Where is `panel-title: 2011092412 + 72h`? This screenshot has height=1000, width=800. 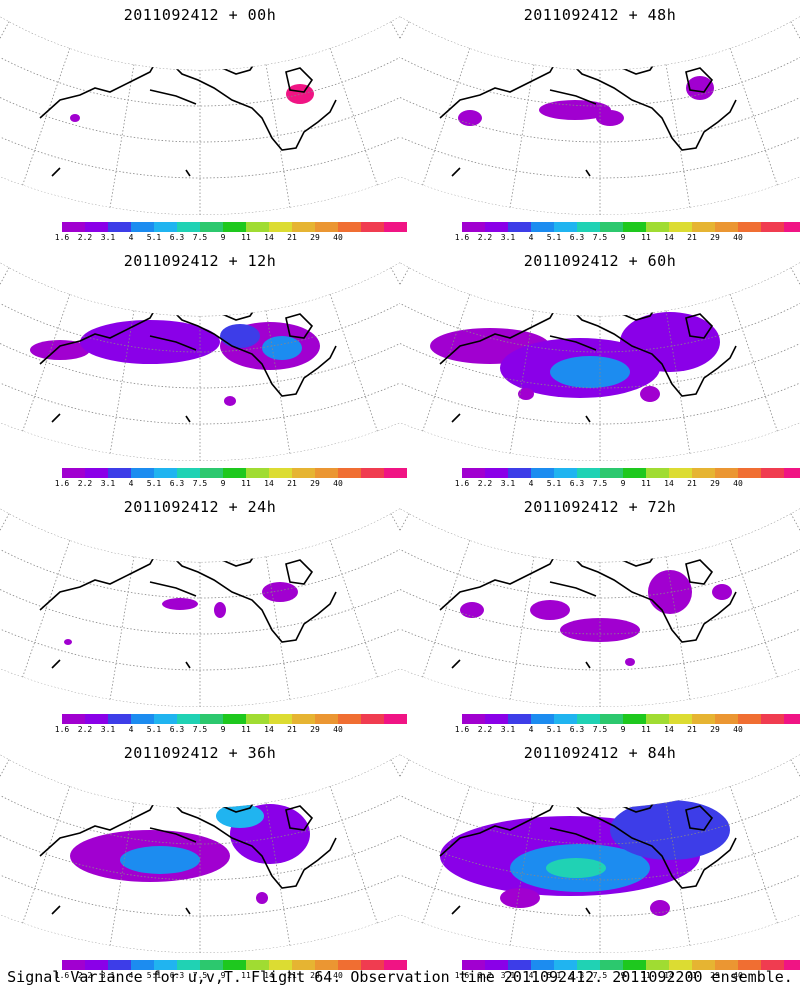
panel-title: 2011092412 + 72h is located at coordinates (600, 507).